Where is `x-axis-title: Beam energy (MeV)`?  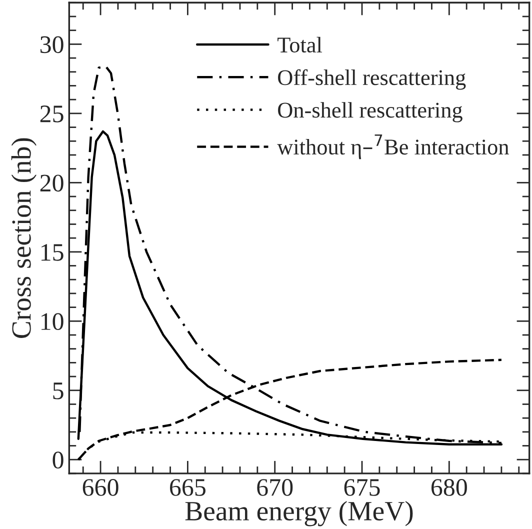
x-axis-title: Beam energy (MeV) is located at coordinates (299, 513).